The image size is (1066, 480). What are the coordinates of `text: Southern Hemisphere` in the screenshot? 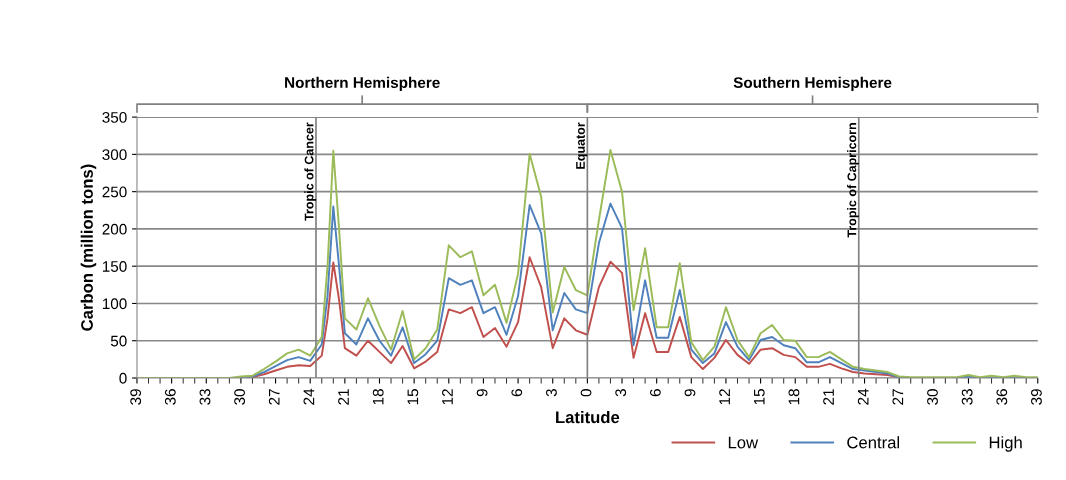 It's located at (812, 84).